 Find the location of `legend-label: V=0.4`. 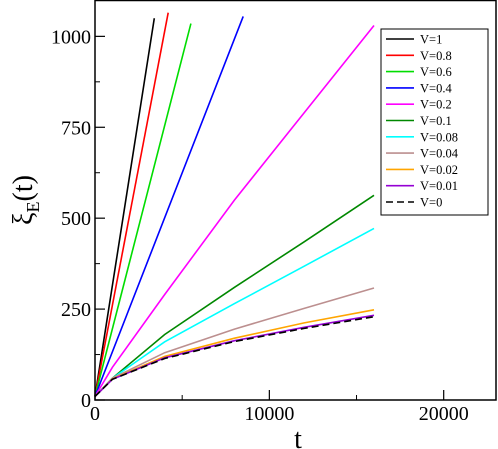

legend-label: V=0.4 is located at coordinates (436, 88).